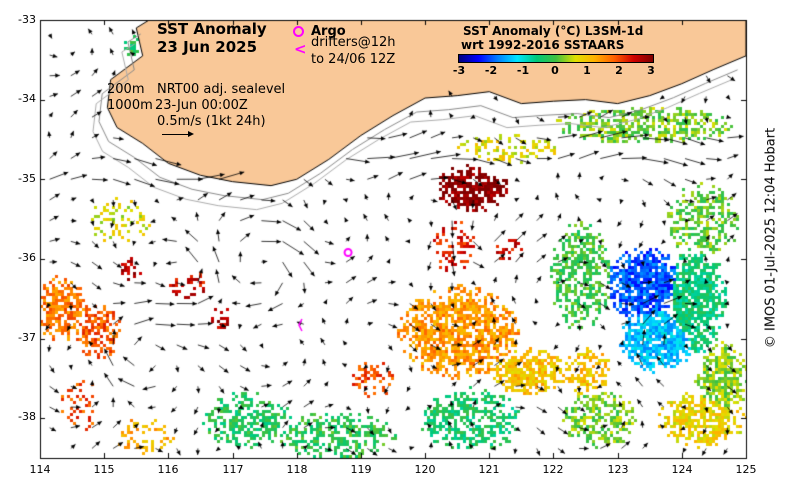 The height and width of the screenshot is (492, 791). I want to click on colorbar-tick: 2, so click(619, 70).